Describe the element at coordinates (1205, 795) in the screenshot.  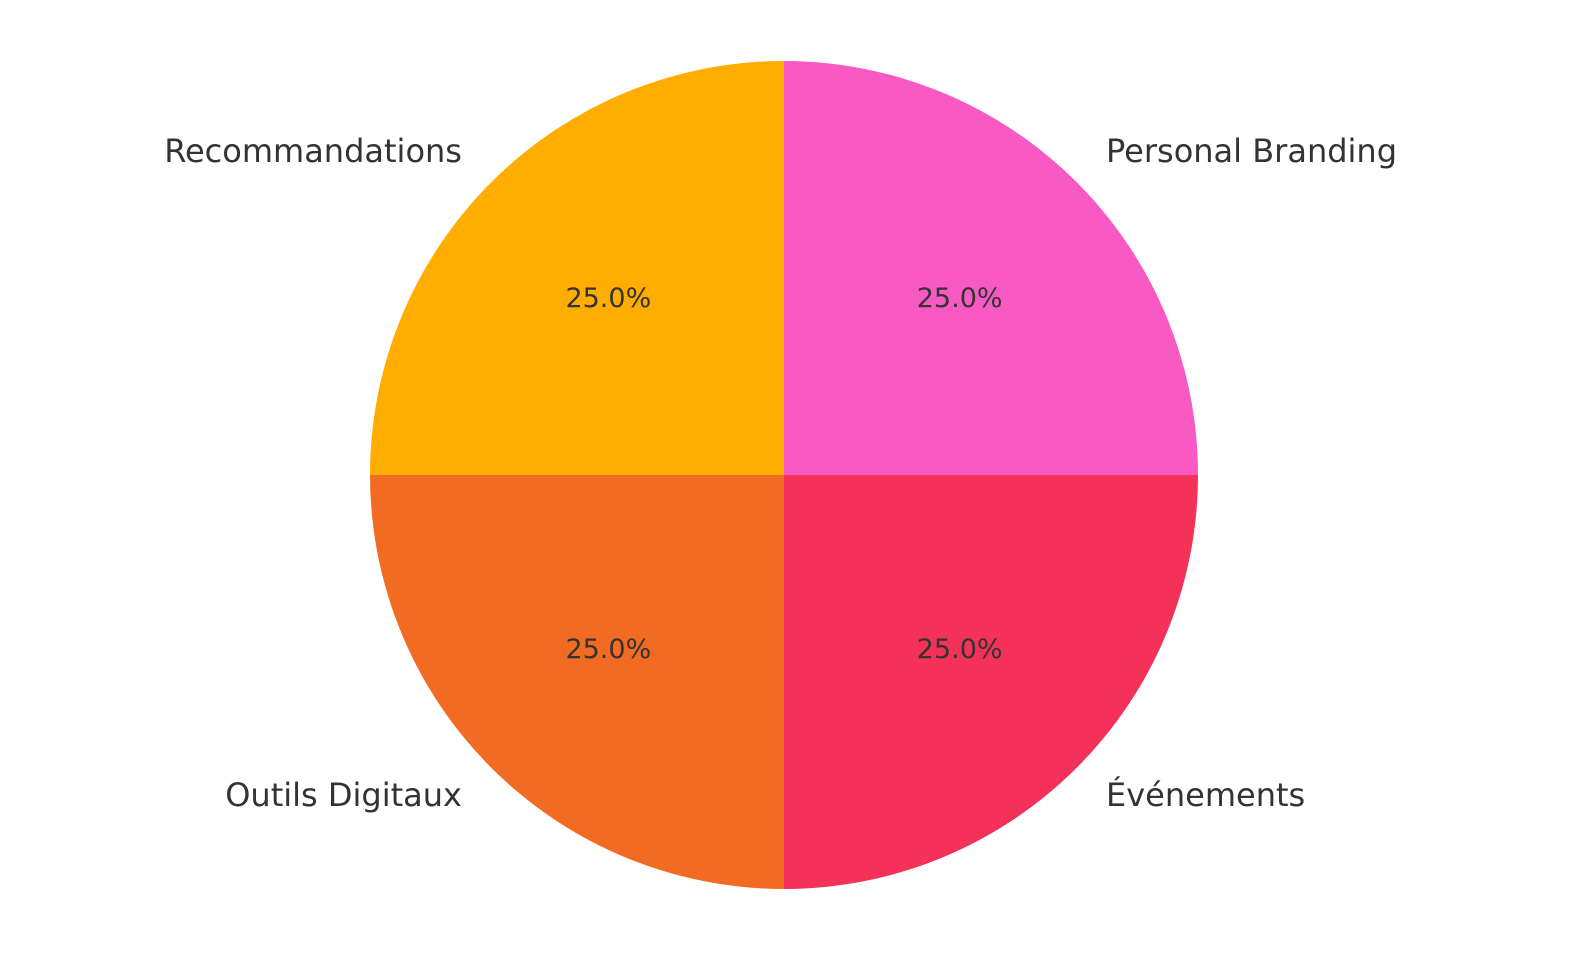
I see `slice-label: Événements` at that location.